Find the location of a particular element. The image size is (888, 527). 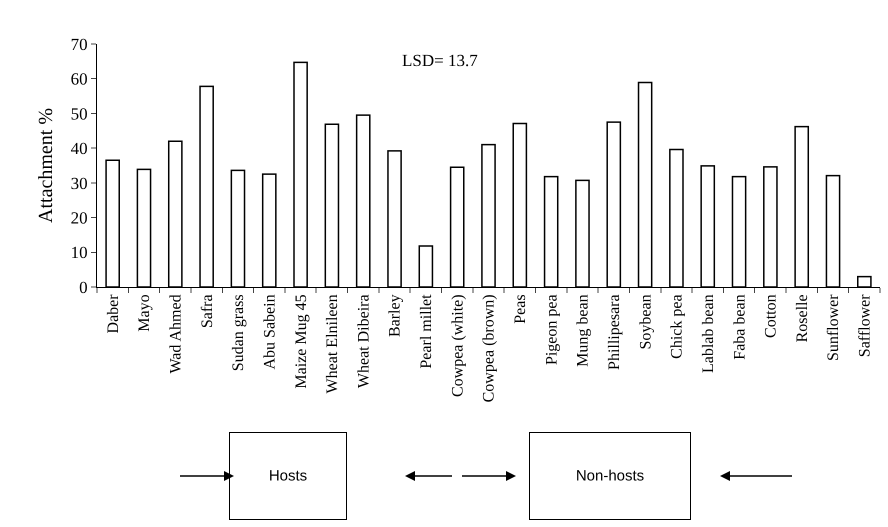

x-tick-label: Wheat Dibeira is located at coordinates (363, 341).